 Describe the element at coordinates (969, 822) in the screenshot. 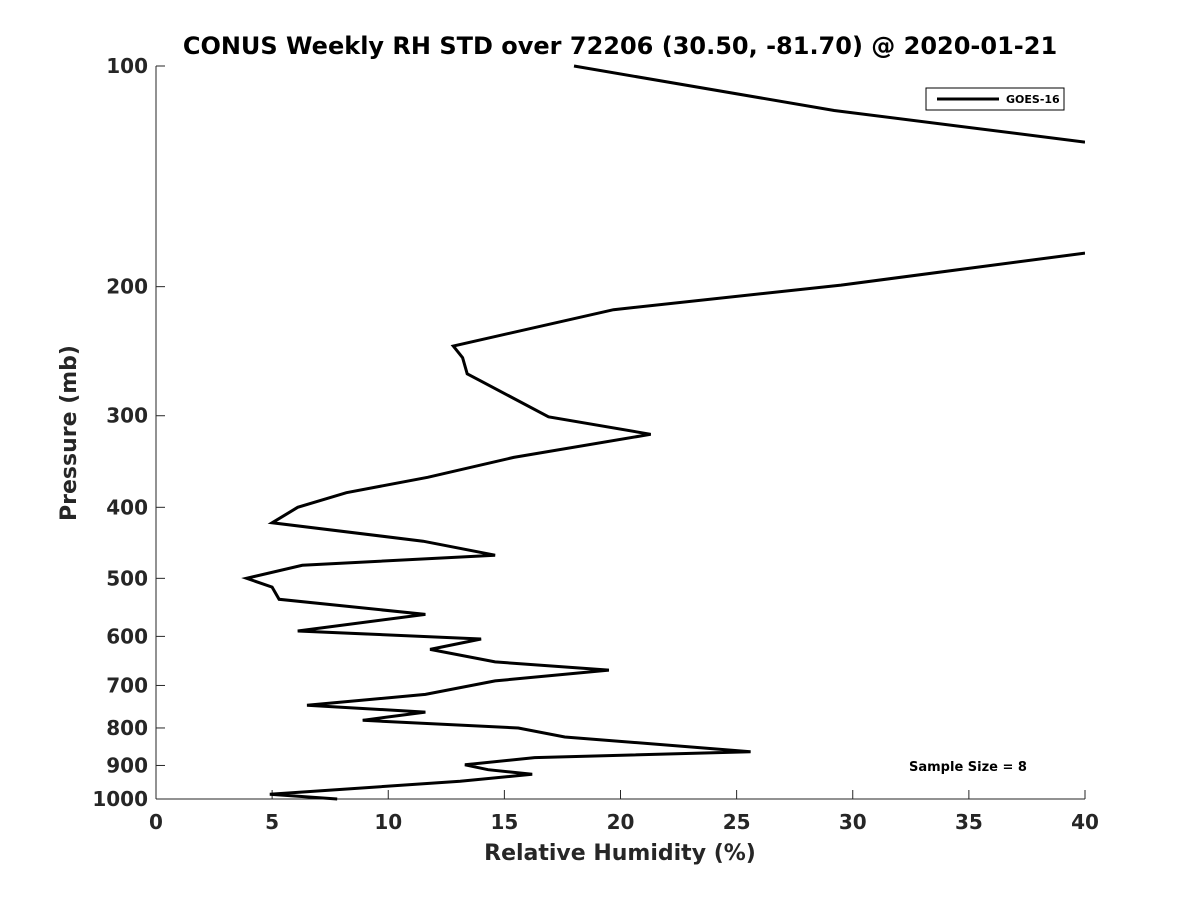

I see `x-tick-label: 35` at that location.